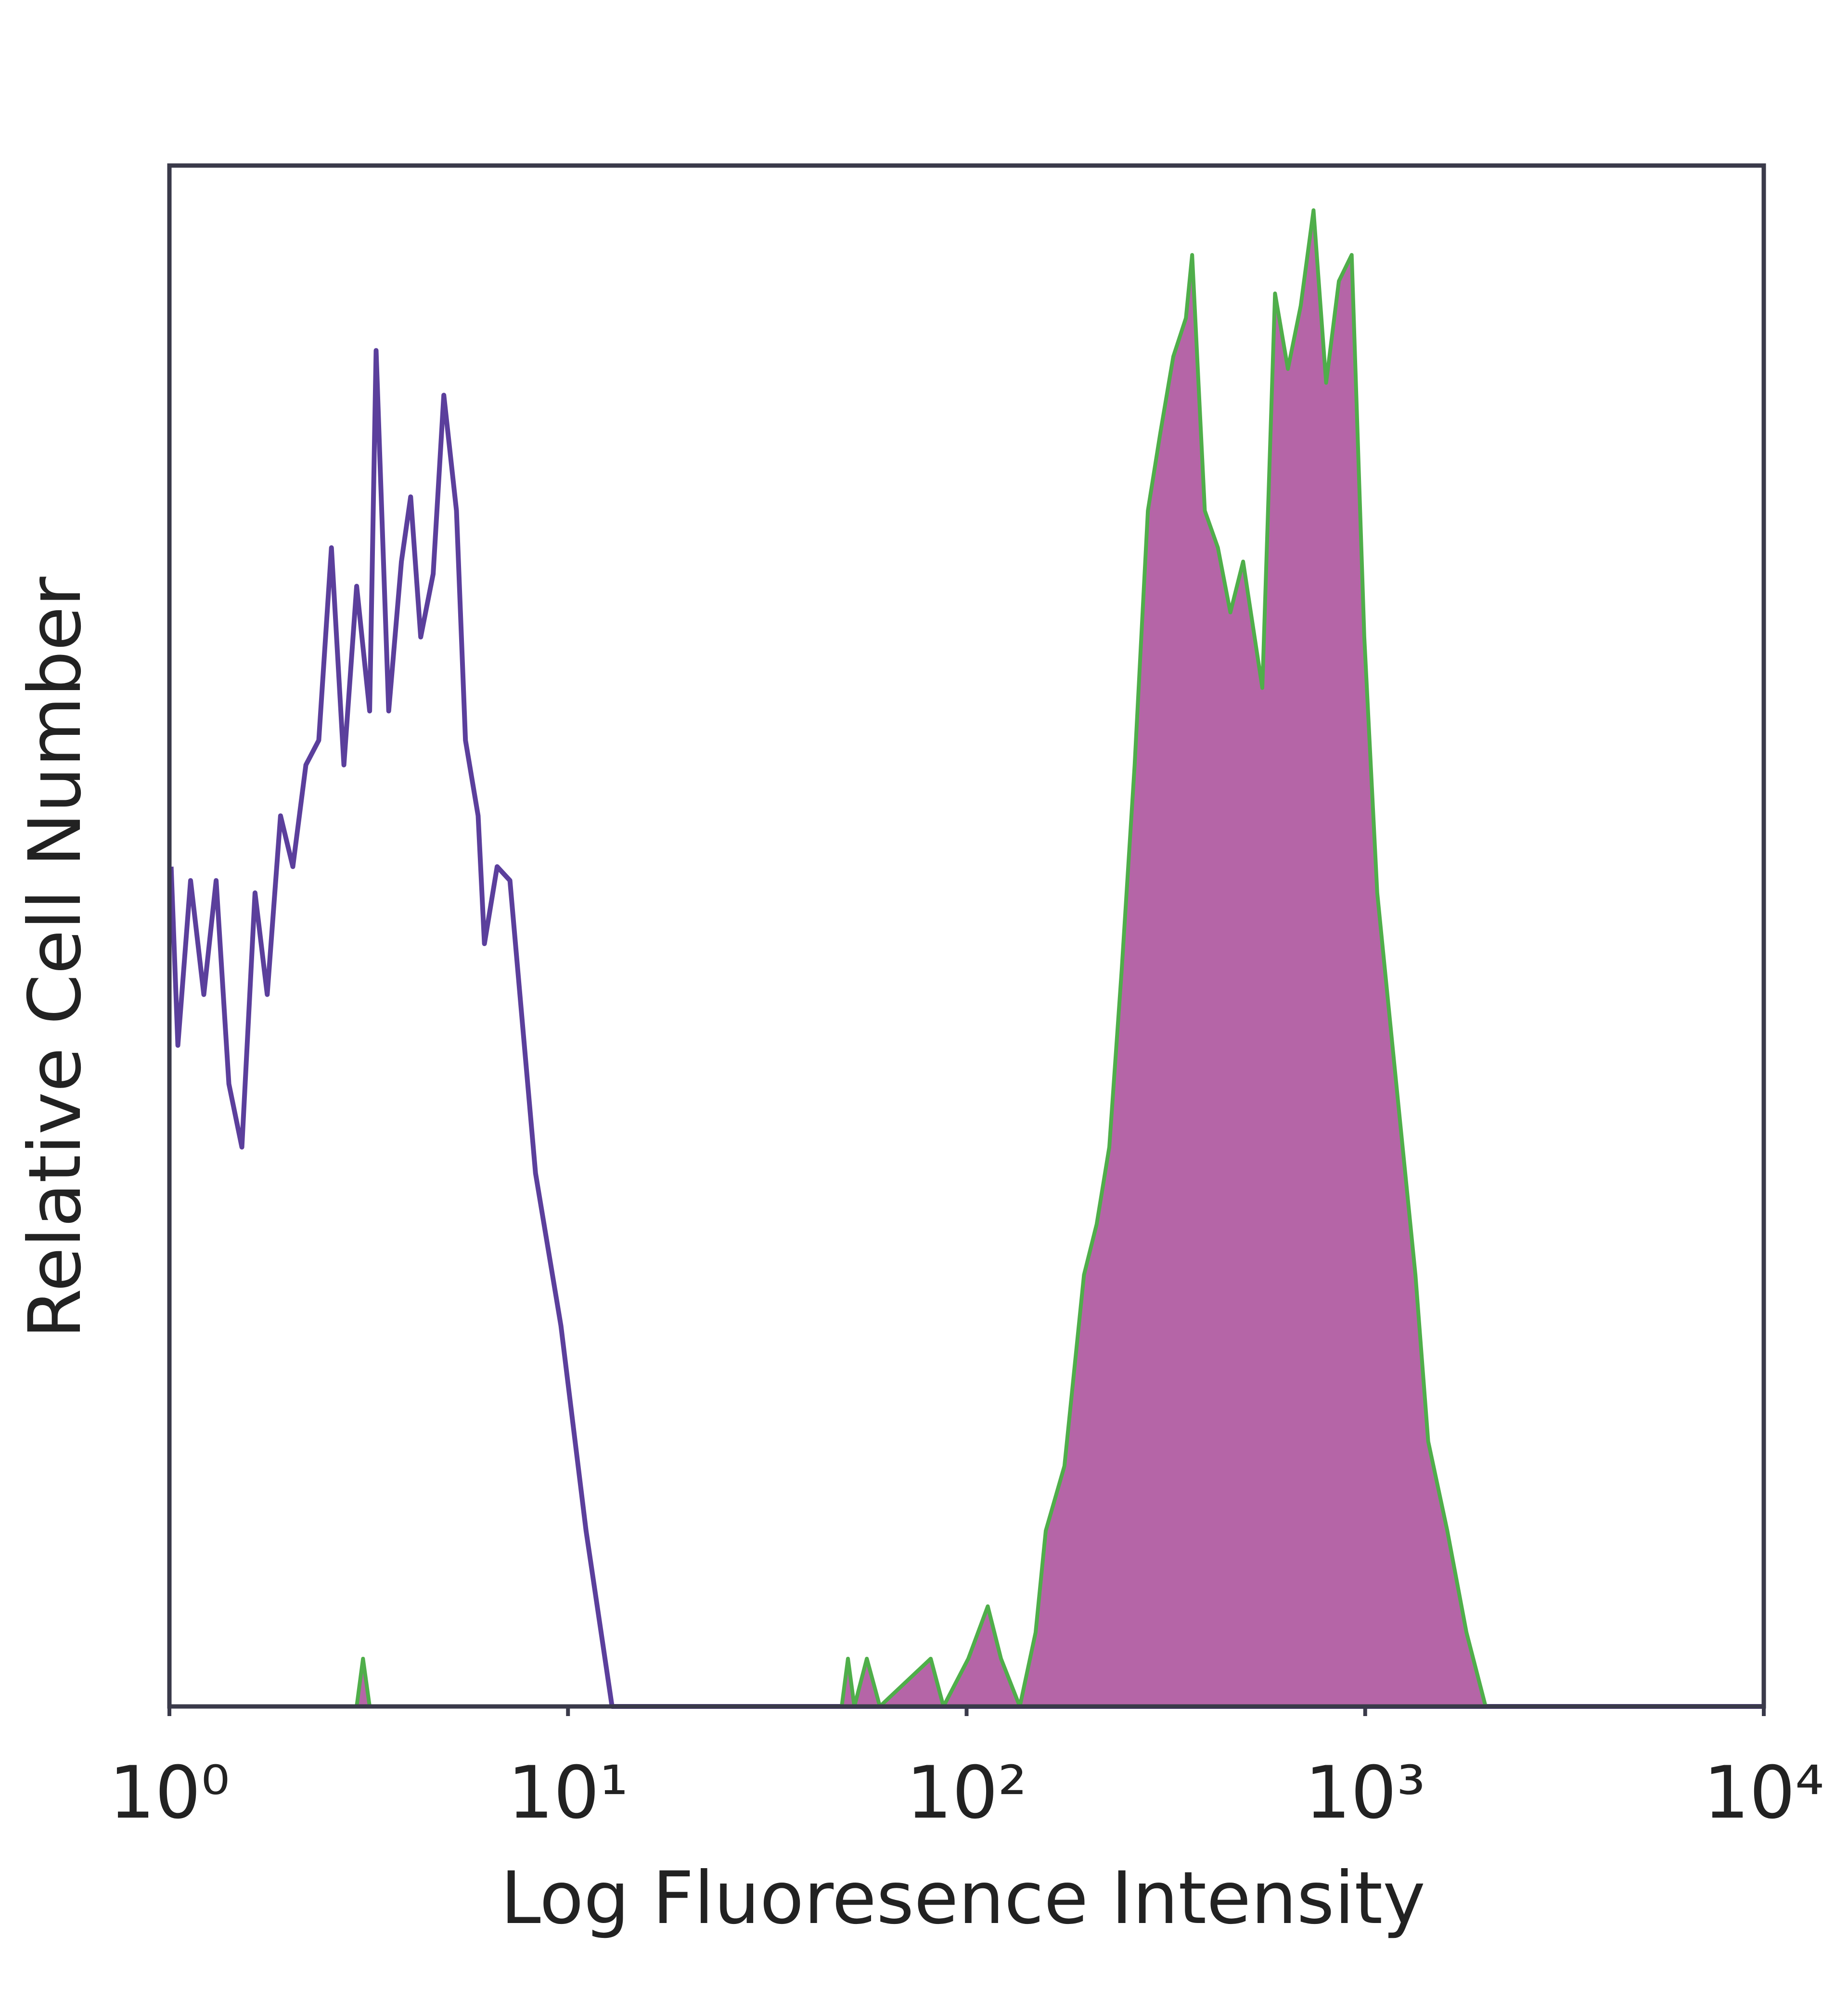 The height and width of the screenshot is (2000, 1848). I want to click on x-tick-label: 10³, so click(1365, 1793).